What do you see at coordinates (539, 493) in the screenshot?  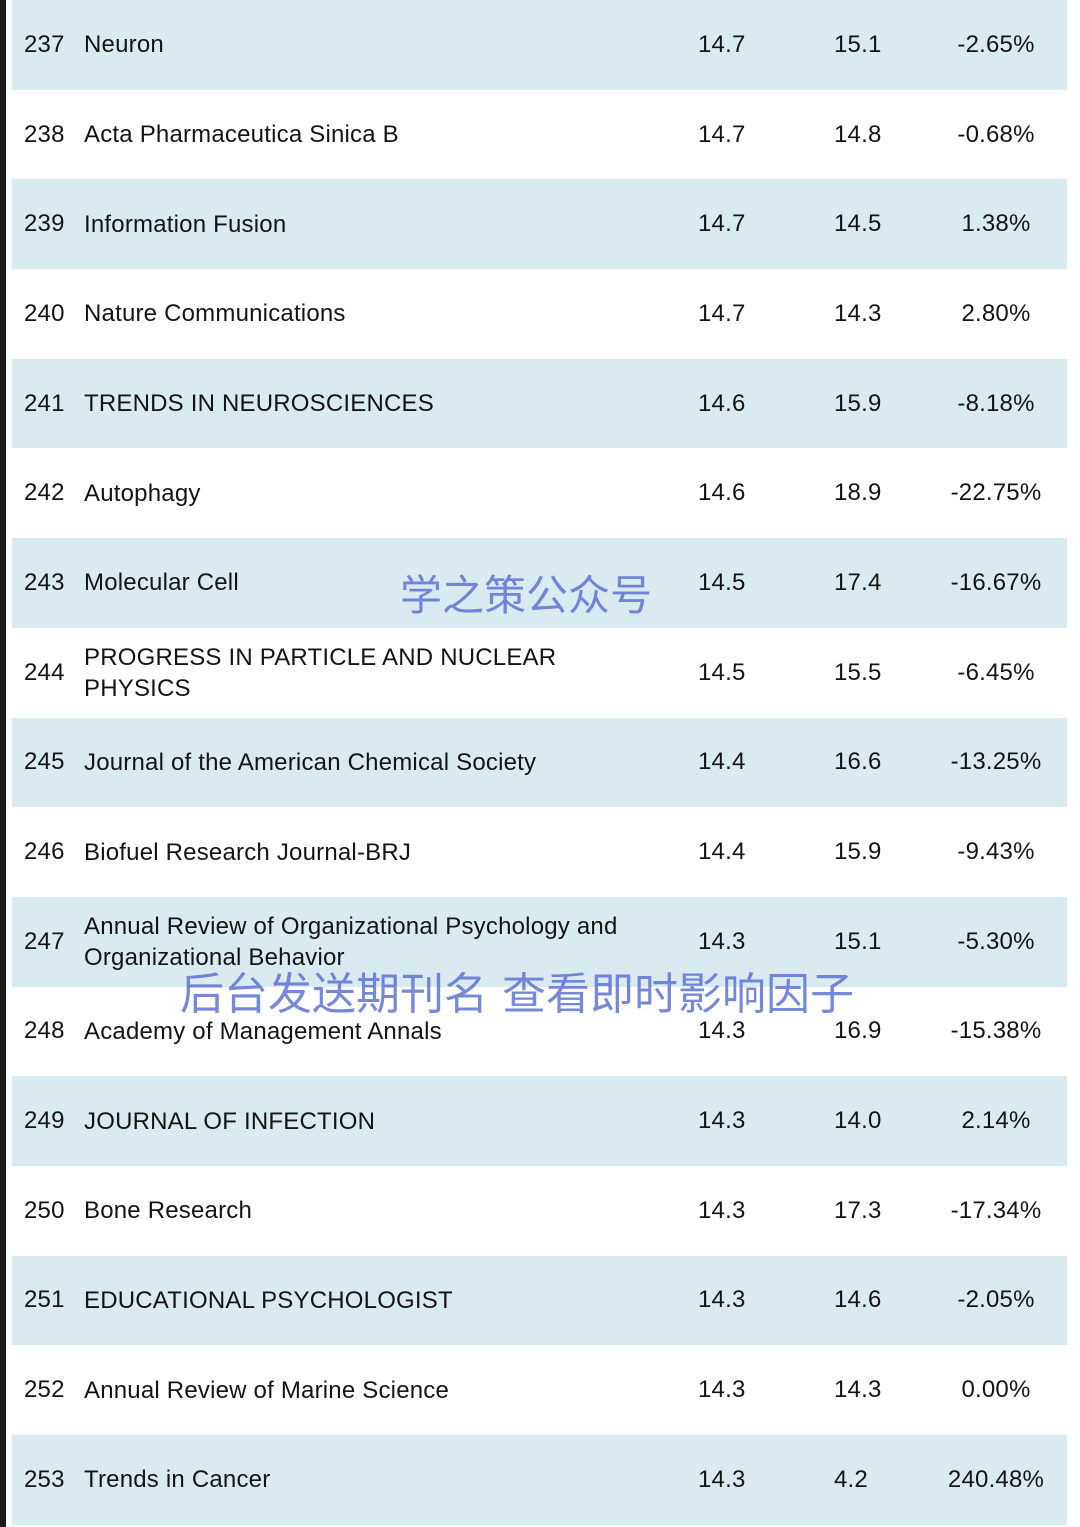 I see `table-row: 242 Autophagy 14.6 18.9 -22.75%` at bounding box center [539, 493].